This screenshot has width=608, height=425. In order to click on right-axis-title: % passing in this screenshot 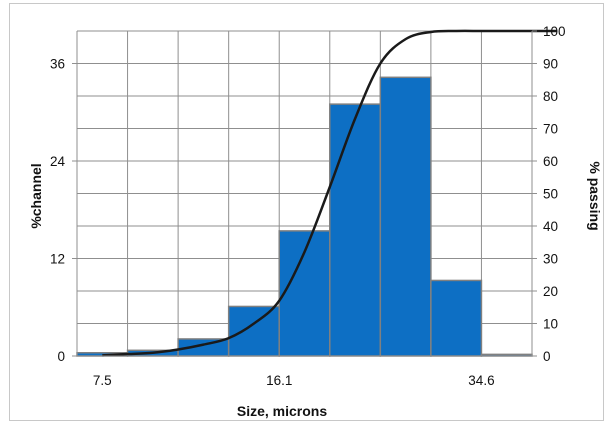, I will do `click(595, 195)`.